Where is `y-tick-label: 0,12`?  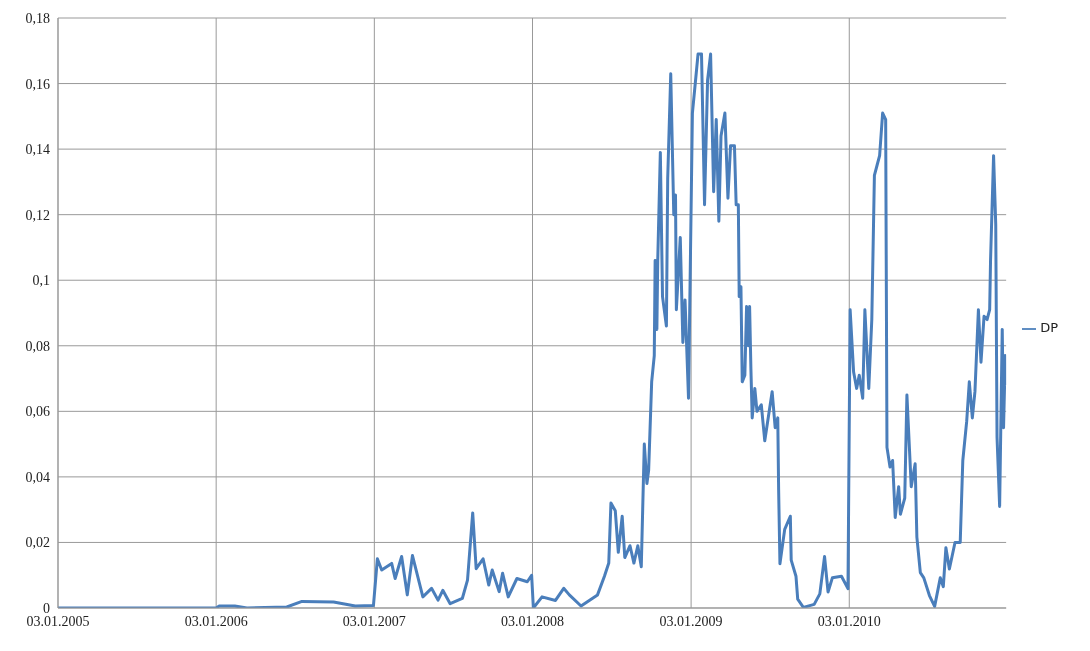
y-tick-label: 0,12 is located at coordinates (37, 215).